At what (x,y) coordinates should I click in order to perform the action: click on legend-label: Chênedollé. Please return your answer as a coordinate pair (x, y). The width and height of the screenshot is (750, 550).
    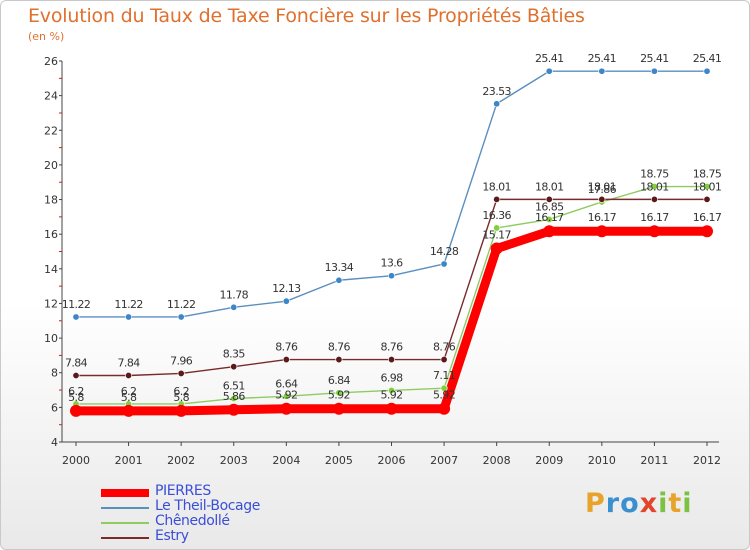
    Looking at the image, I should click on (192, 521).